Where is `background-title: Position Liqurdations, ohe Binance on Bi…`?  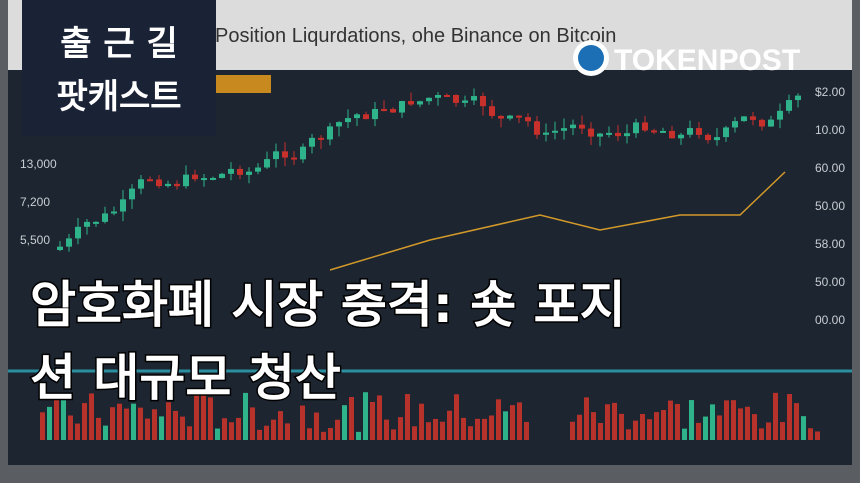 background-title: Position Liqurdations, ohe Binance on Bi… is located at coordinates (415, 36).